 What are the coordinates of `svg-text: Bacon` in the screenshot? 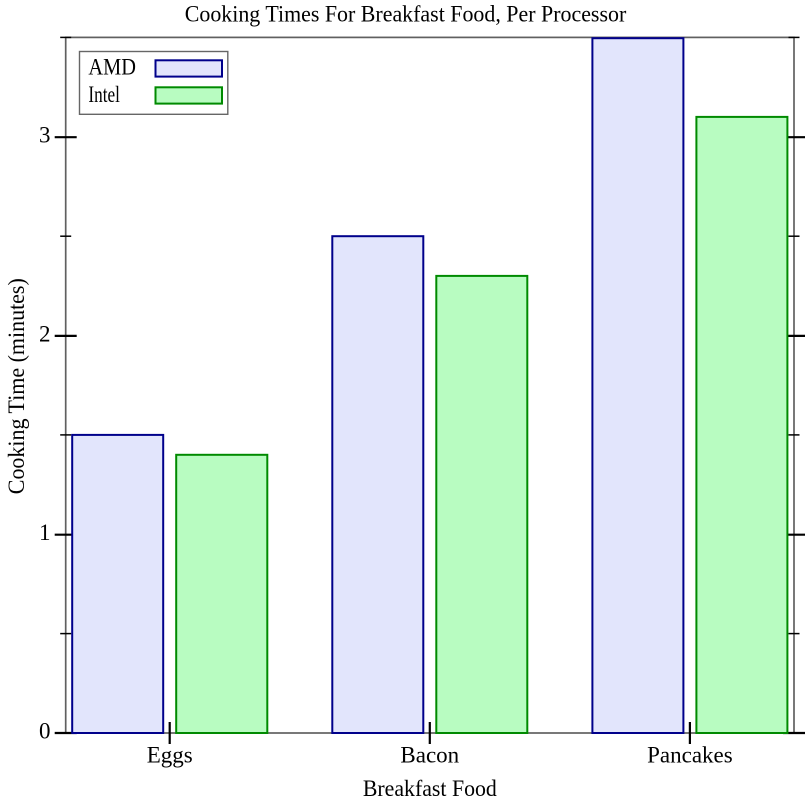 It's located at (429, 755).